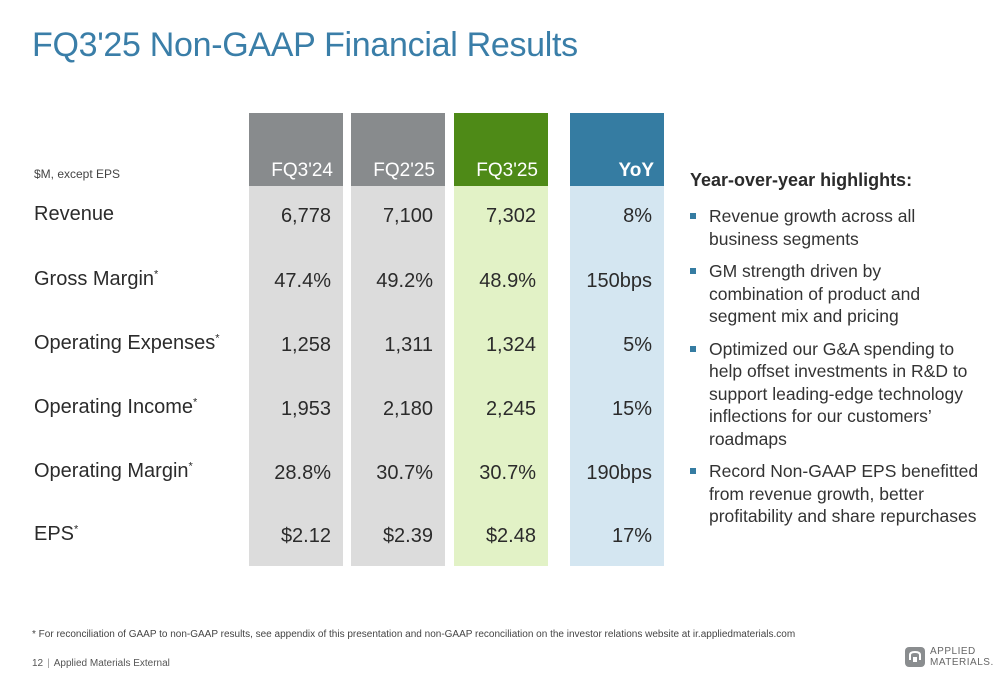  Describe the element at coordinates (617, 376) in the screenshot. I see `column-bg-yoy` at that location.